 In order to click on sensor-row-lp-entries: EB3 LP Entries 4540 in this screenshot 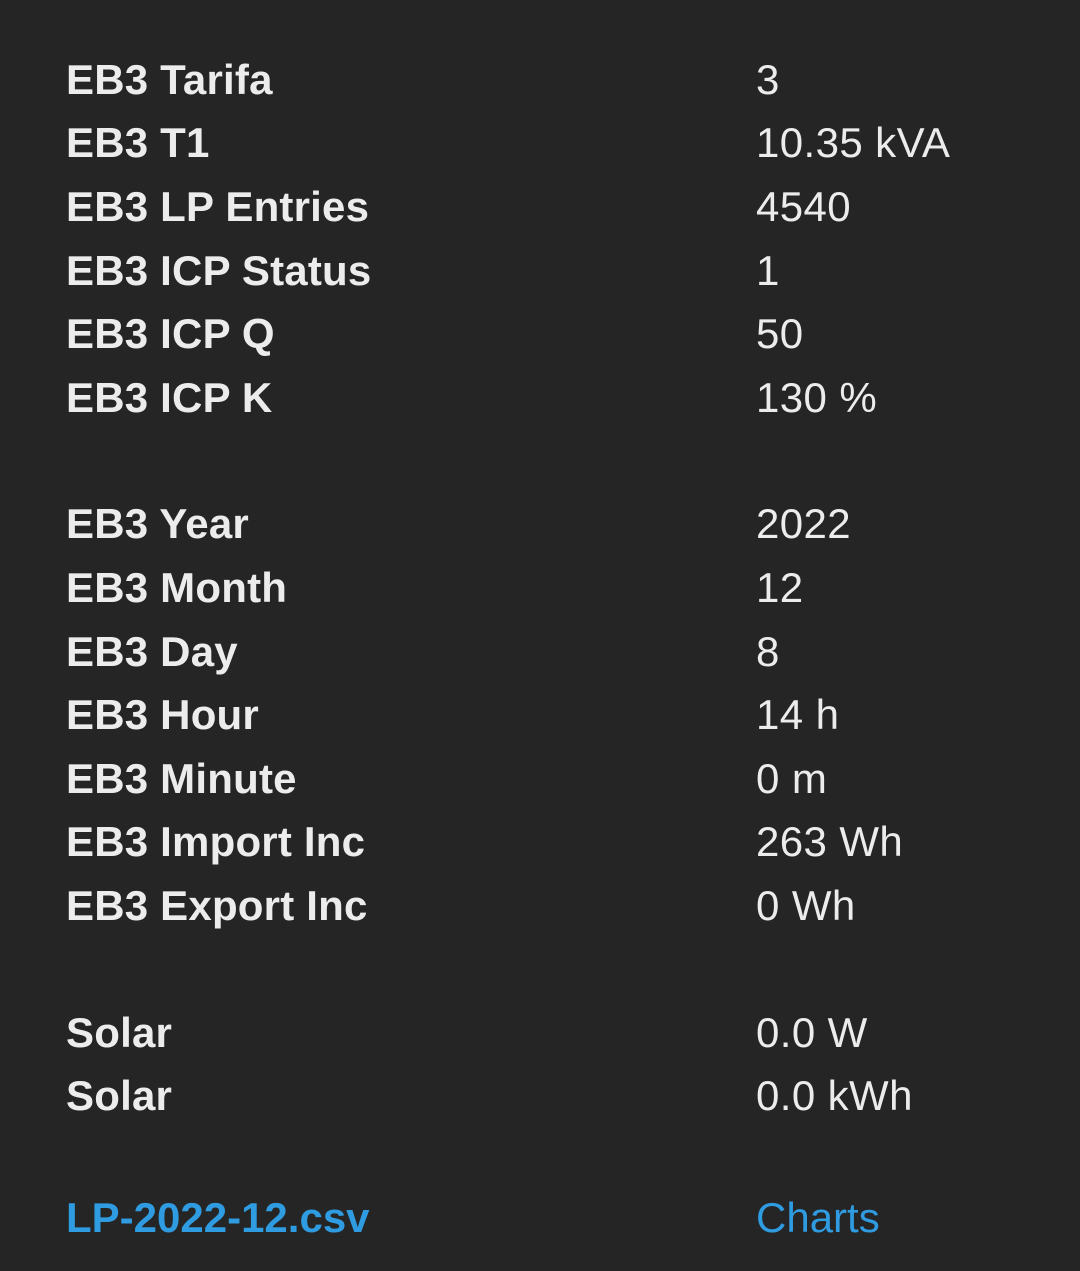, I will do `click(546, 207)`.